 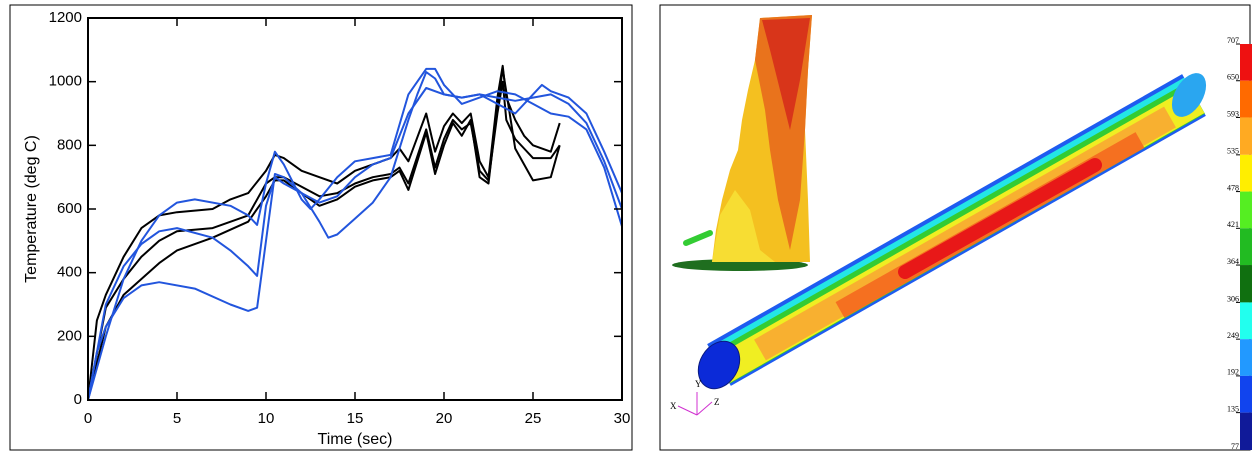 What do you see at coordinates (704, 408) in the screenshot?
I see `triad-z` at bounding box center [704, 408].